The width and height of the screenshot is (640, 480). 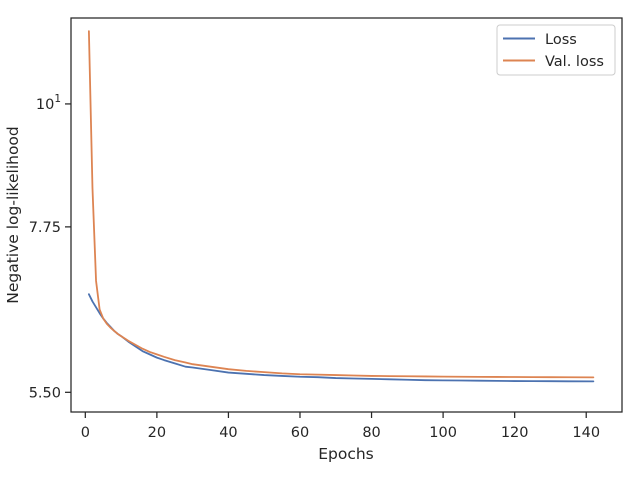 What do you see at coordinates (45, 228) in the screenshot?
I see `y-tick-label: 7.75` at bounding box center [45, 228].